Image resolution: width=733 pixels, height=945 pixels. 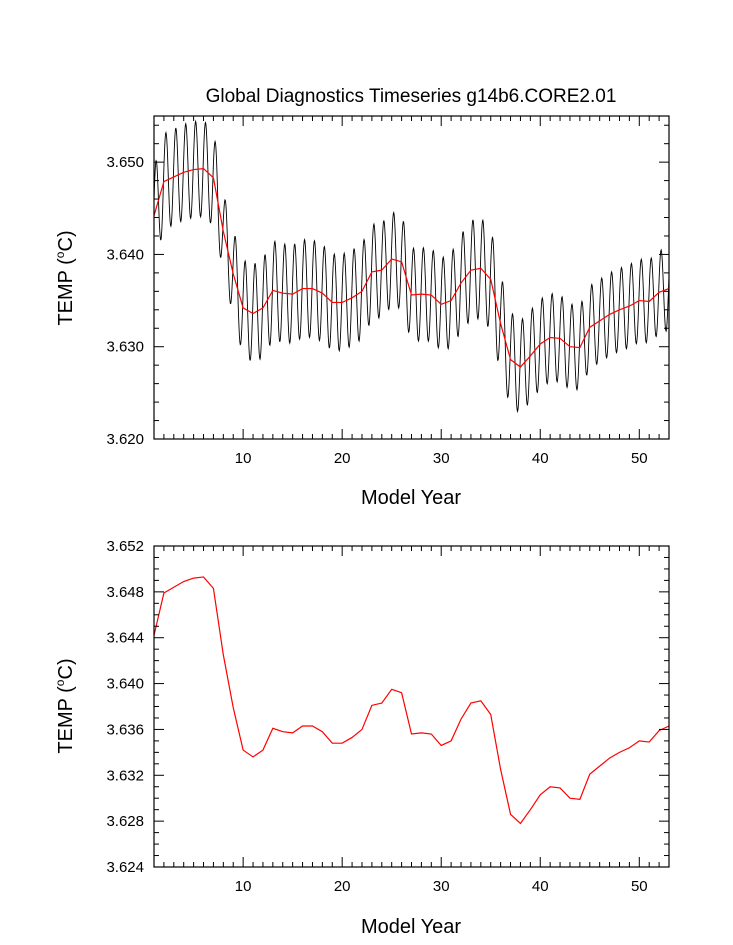 I want to click on top-x-tick-label: 40, so click(x=540, y=458).